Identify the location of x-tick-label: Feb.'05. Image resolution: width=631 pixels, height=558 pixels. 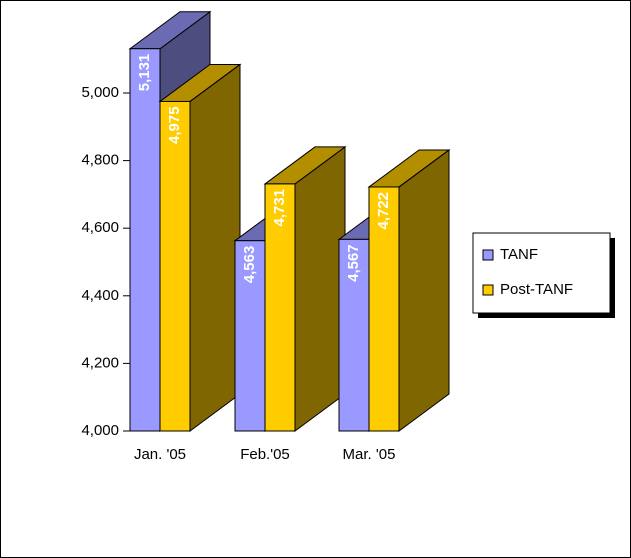
(265, 454).